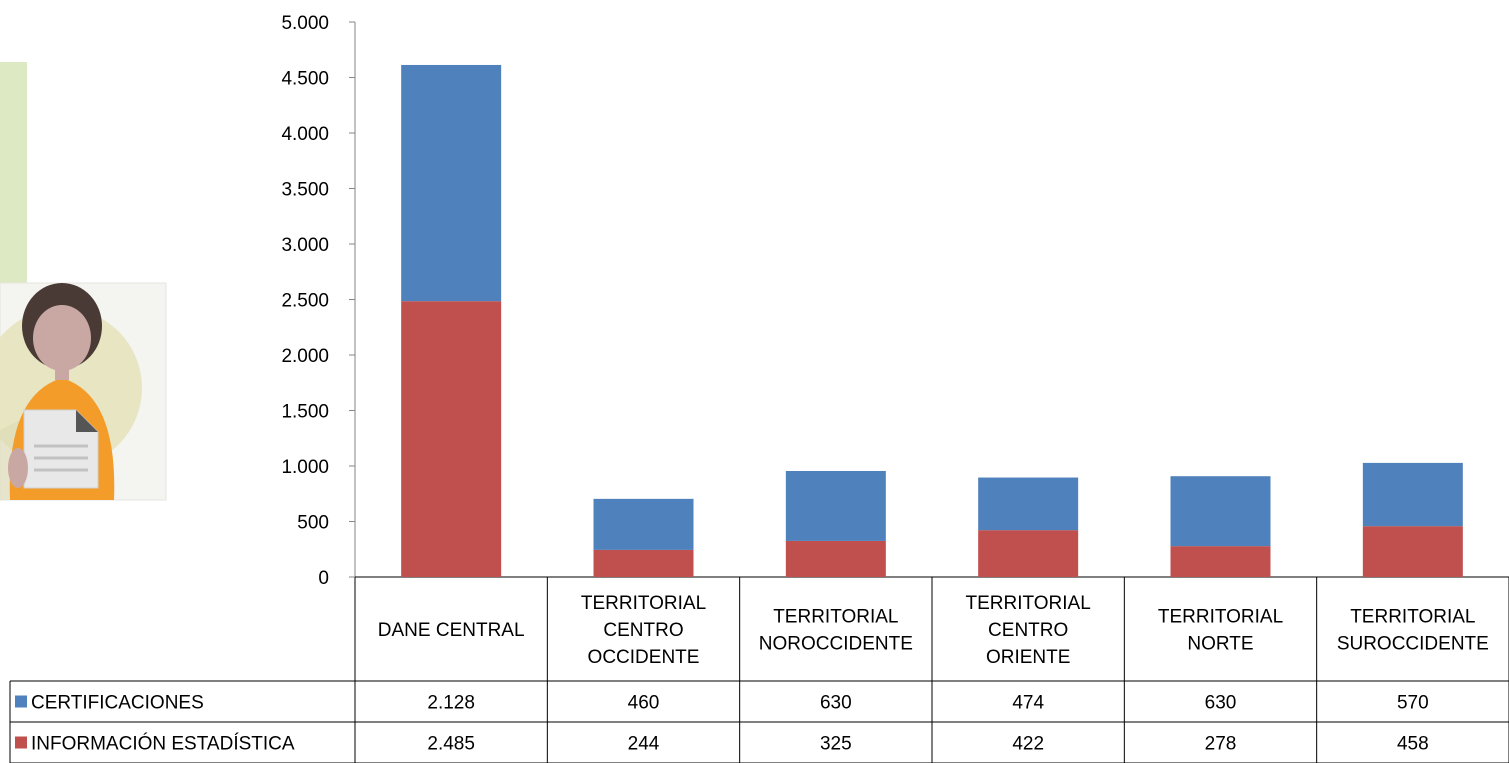 The width and height of the screenshot is (1509, 763). I want to click on table-cell-value: 458, so click(1413, 744).